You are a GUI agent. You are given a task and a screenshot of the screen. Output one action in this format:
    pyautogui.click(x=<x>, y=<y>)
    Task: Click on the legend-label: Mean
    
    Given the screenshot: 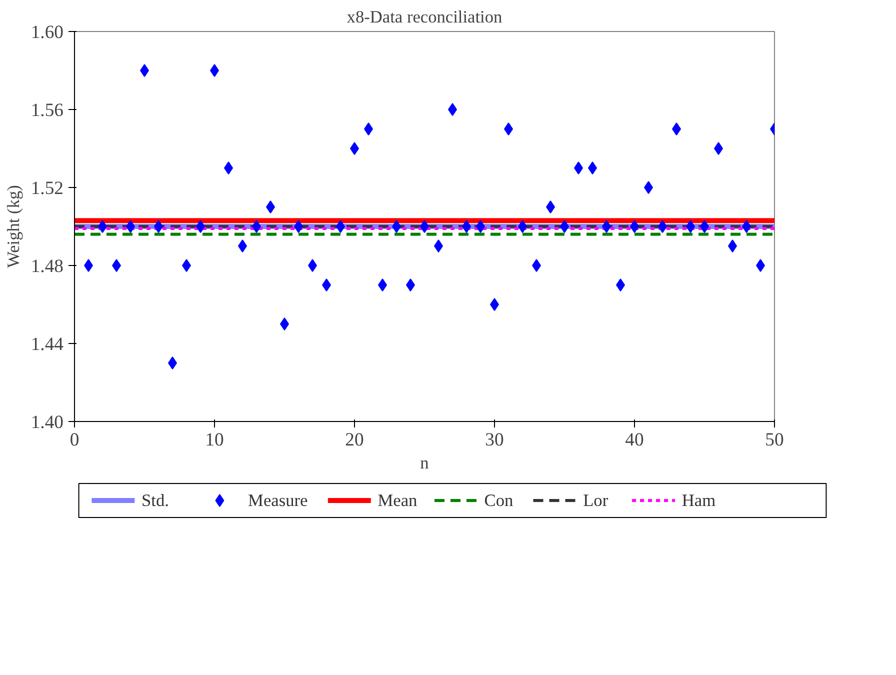 What is the action you would take?
    pyautogui.click(x=398, y=500)
    